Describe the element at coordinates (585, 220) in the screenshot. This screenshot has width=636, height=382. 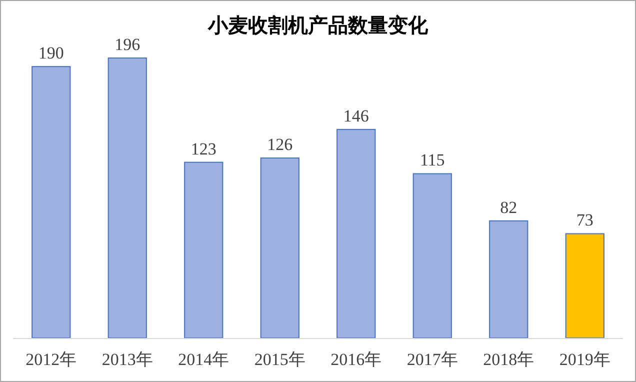
I see `data-label: 73` at that location.